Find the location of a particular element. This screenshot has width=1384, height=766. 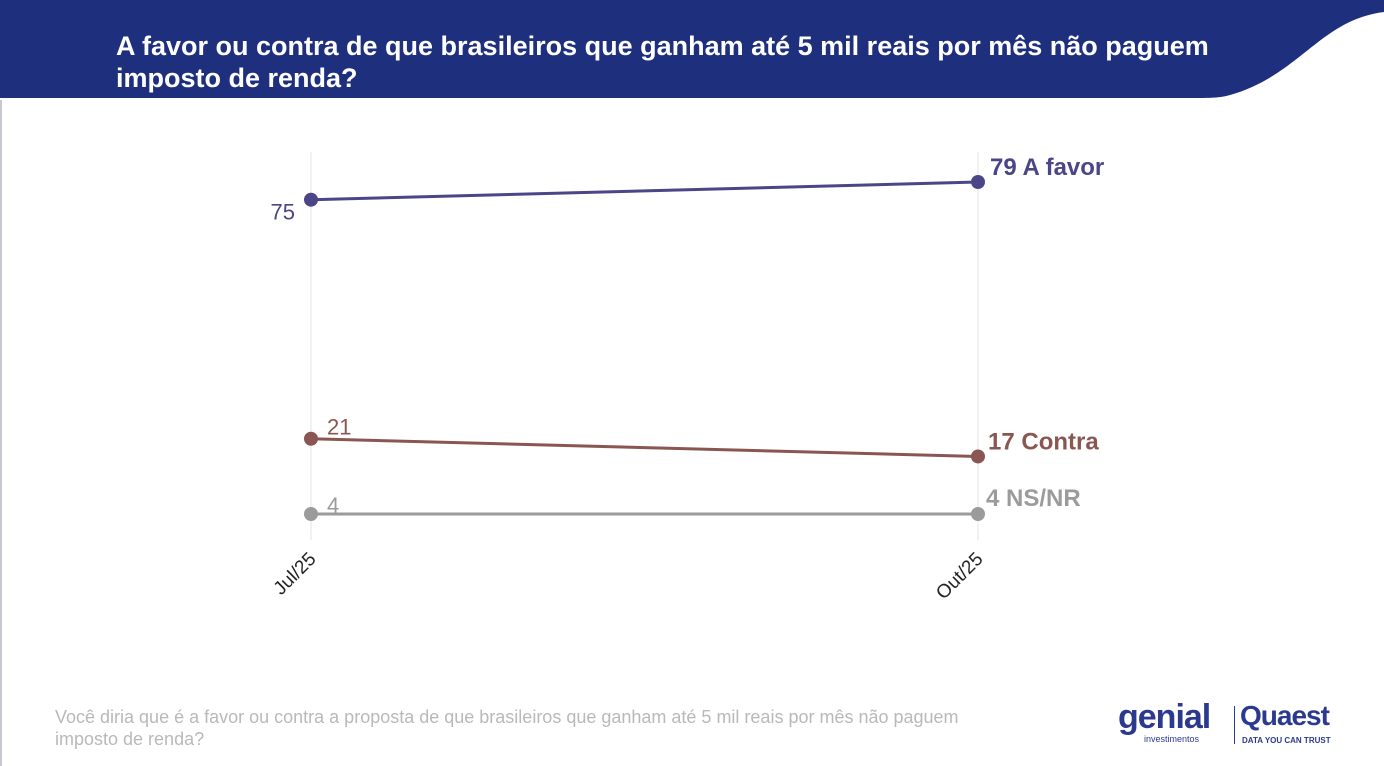

series-line-a-favor is located at coordinates (644, 191).